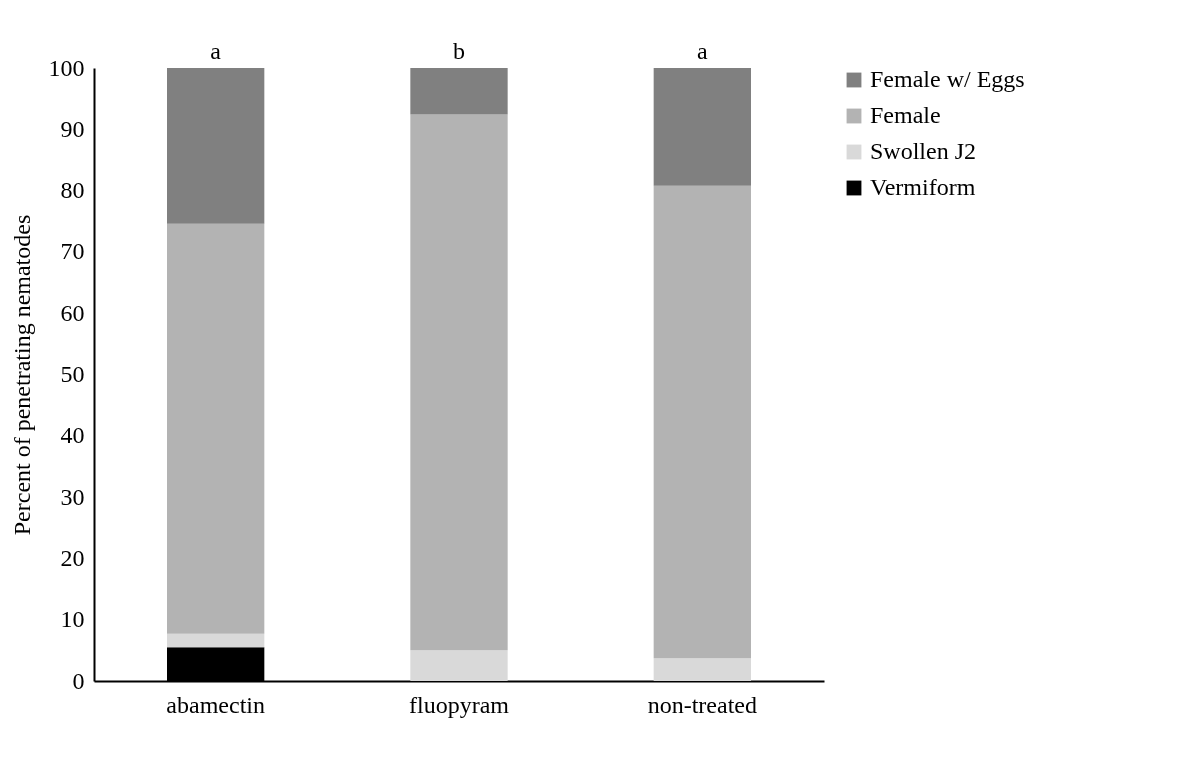 Image resolution: width=1194 pixels, height=778 pixels. Describe the element at coordinates (72, 190) in the screenshot. I see `y-tick-label: 80` at that location.